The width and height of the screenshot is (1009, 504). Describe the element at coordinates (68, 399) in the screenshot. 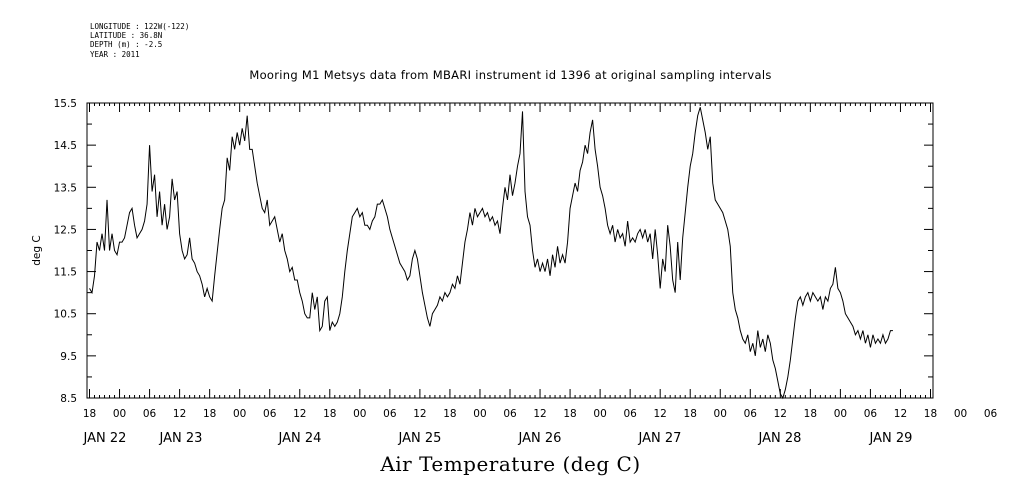

I see `y-tick-label: 8.5` at that location.